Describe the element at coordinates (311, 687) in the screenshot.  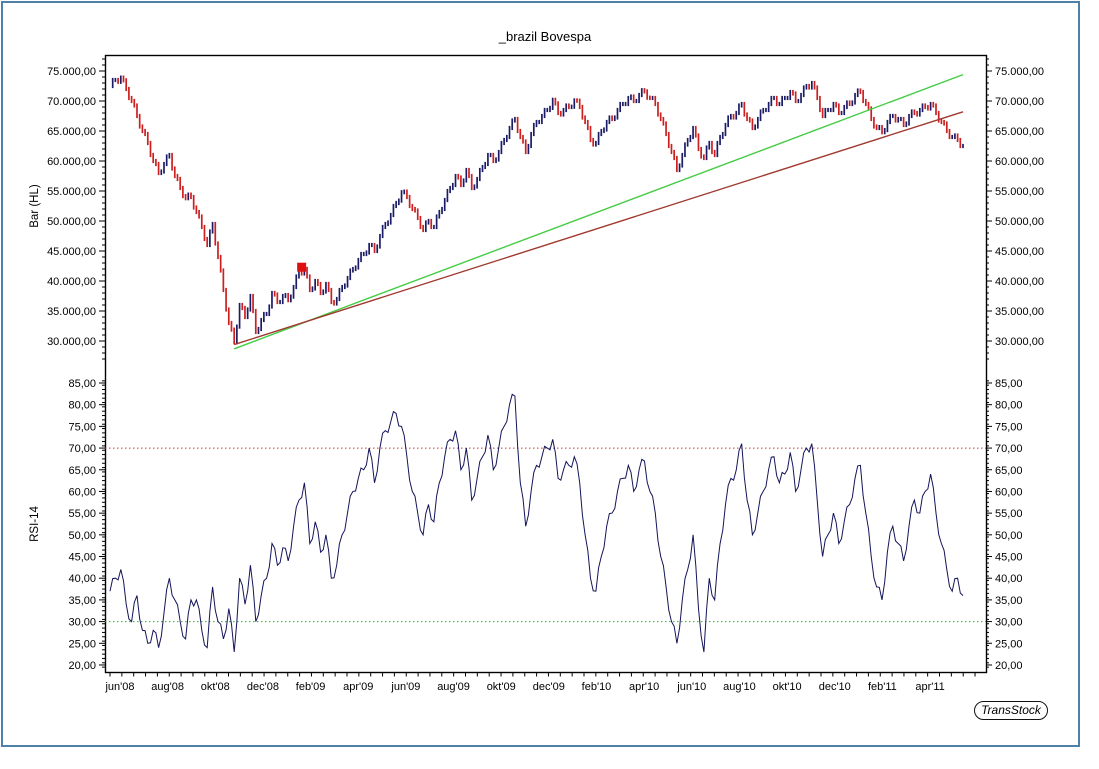
I see `svg-text: feb'09` at that location.